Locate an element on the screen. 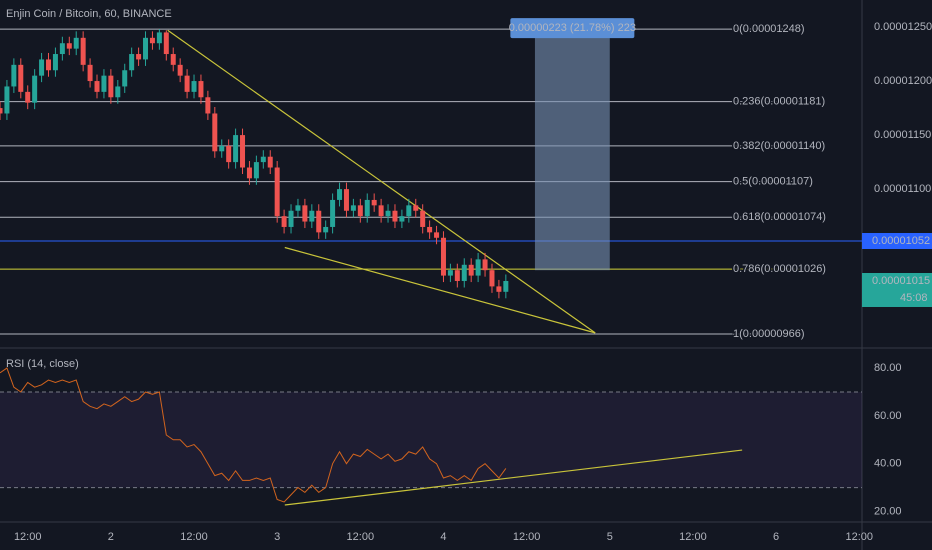  rsi-line is located at coordinates (253, 435).